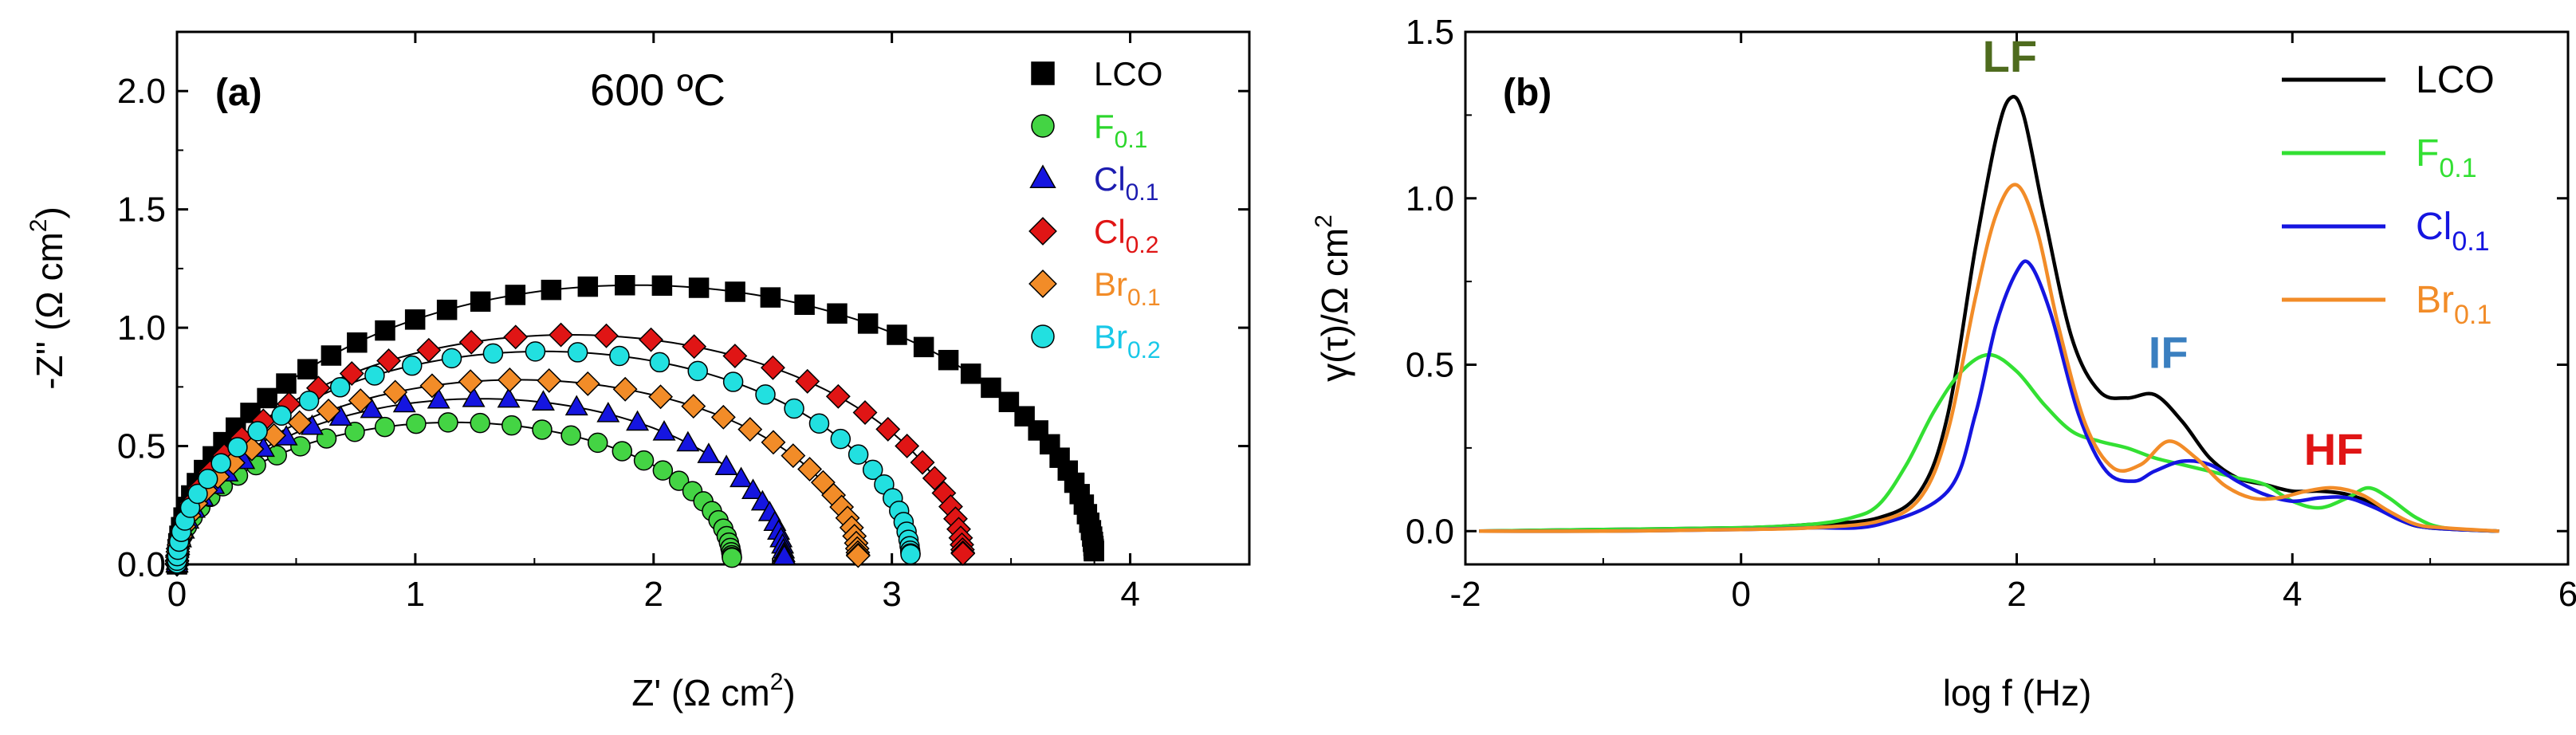  I want to click on b-x-tick-label: 2, so click(2017, 594).